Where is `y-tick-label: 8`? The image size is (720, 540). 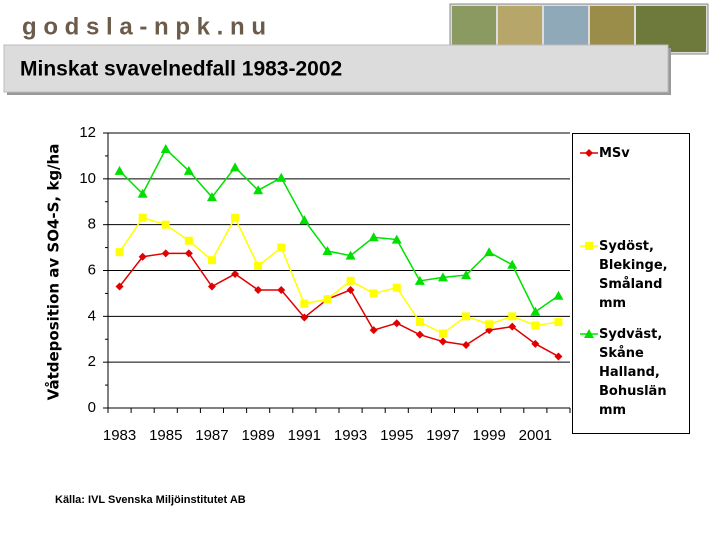 y-tick-label: 8 is located at coordinates (92, 224).